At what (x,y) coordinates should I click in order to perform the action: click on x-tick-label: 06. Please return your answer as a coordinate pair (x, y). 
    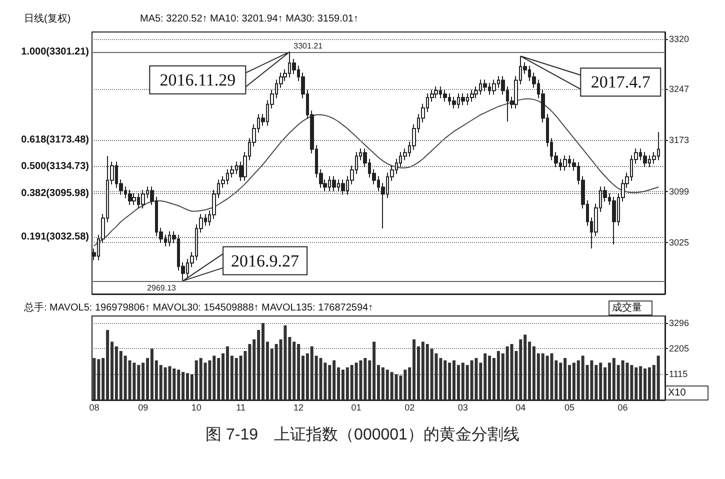
    Looking at the image, I should click on (623, 407).